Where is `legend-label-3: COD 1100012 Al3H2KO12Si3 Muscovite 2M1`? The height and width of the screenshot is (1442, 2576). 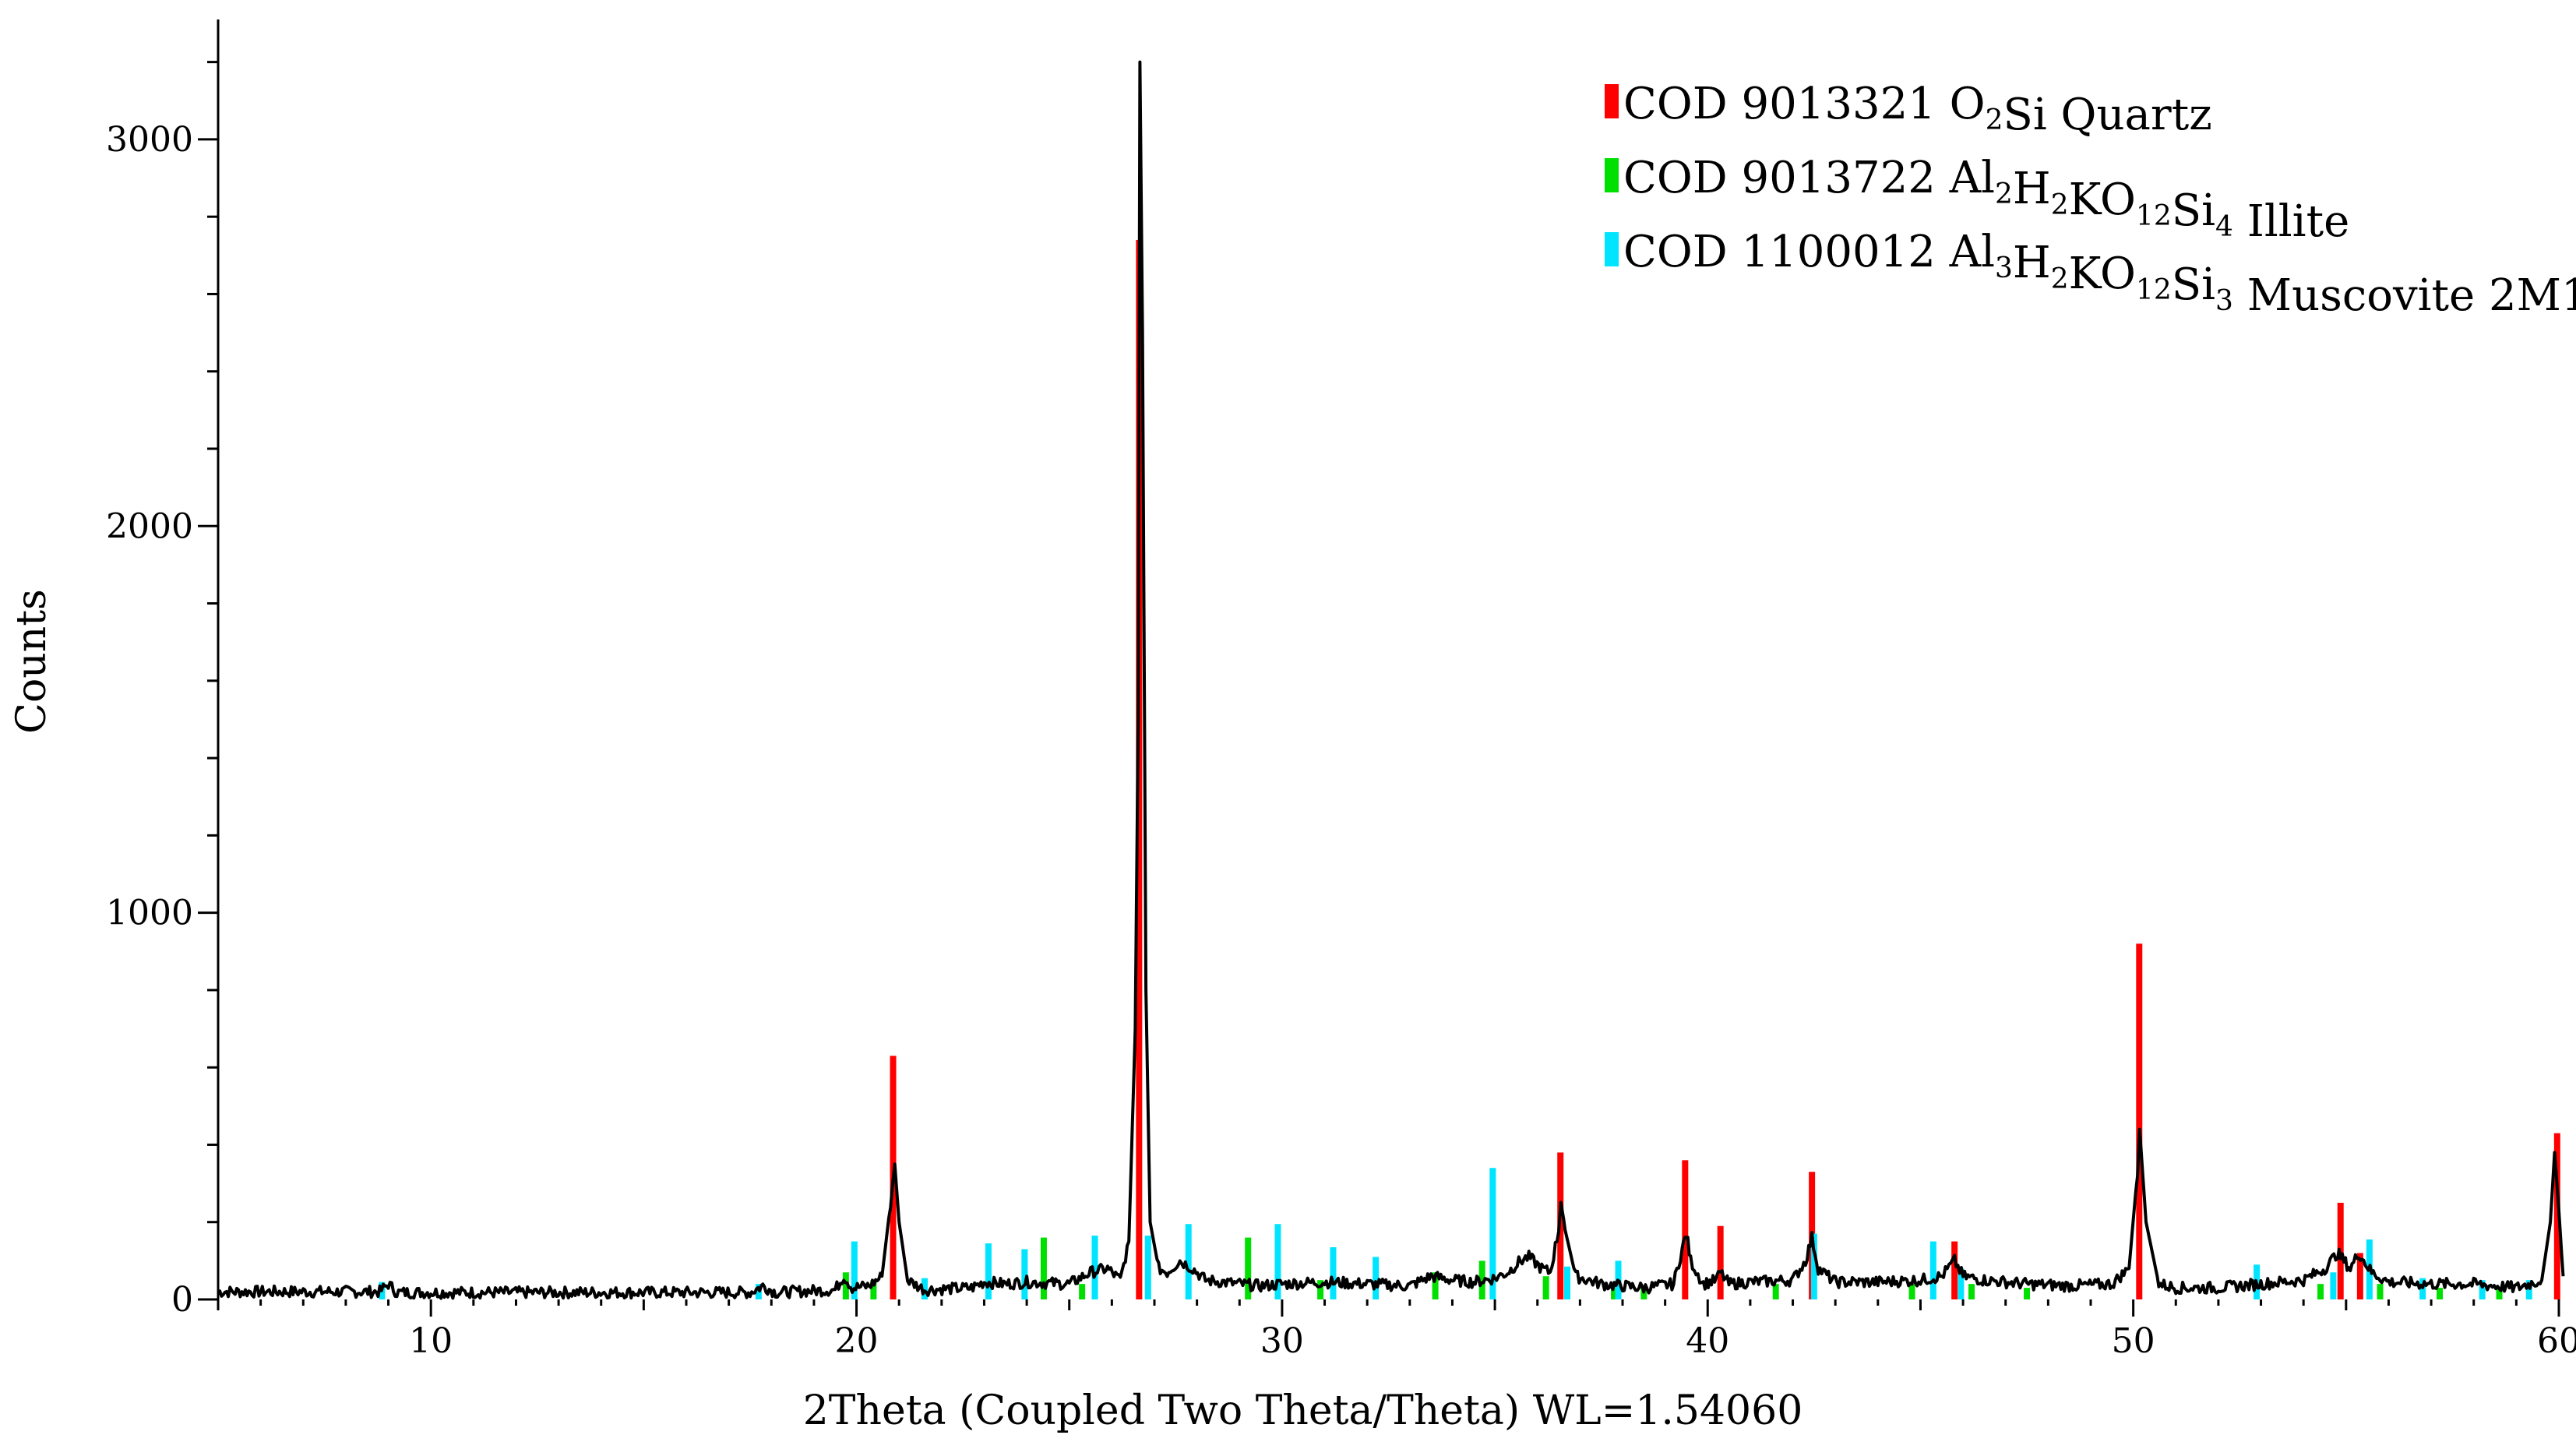 legend-label-3: COD 1100012 Al3H2KO12Si3 Muscovite 2M1 is located at coordinates (2099, 274).